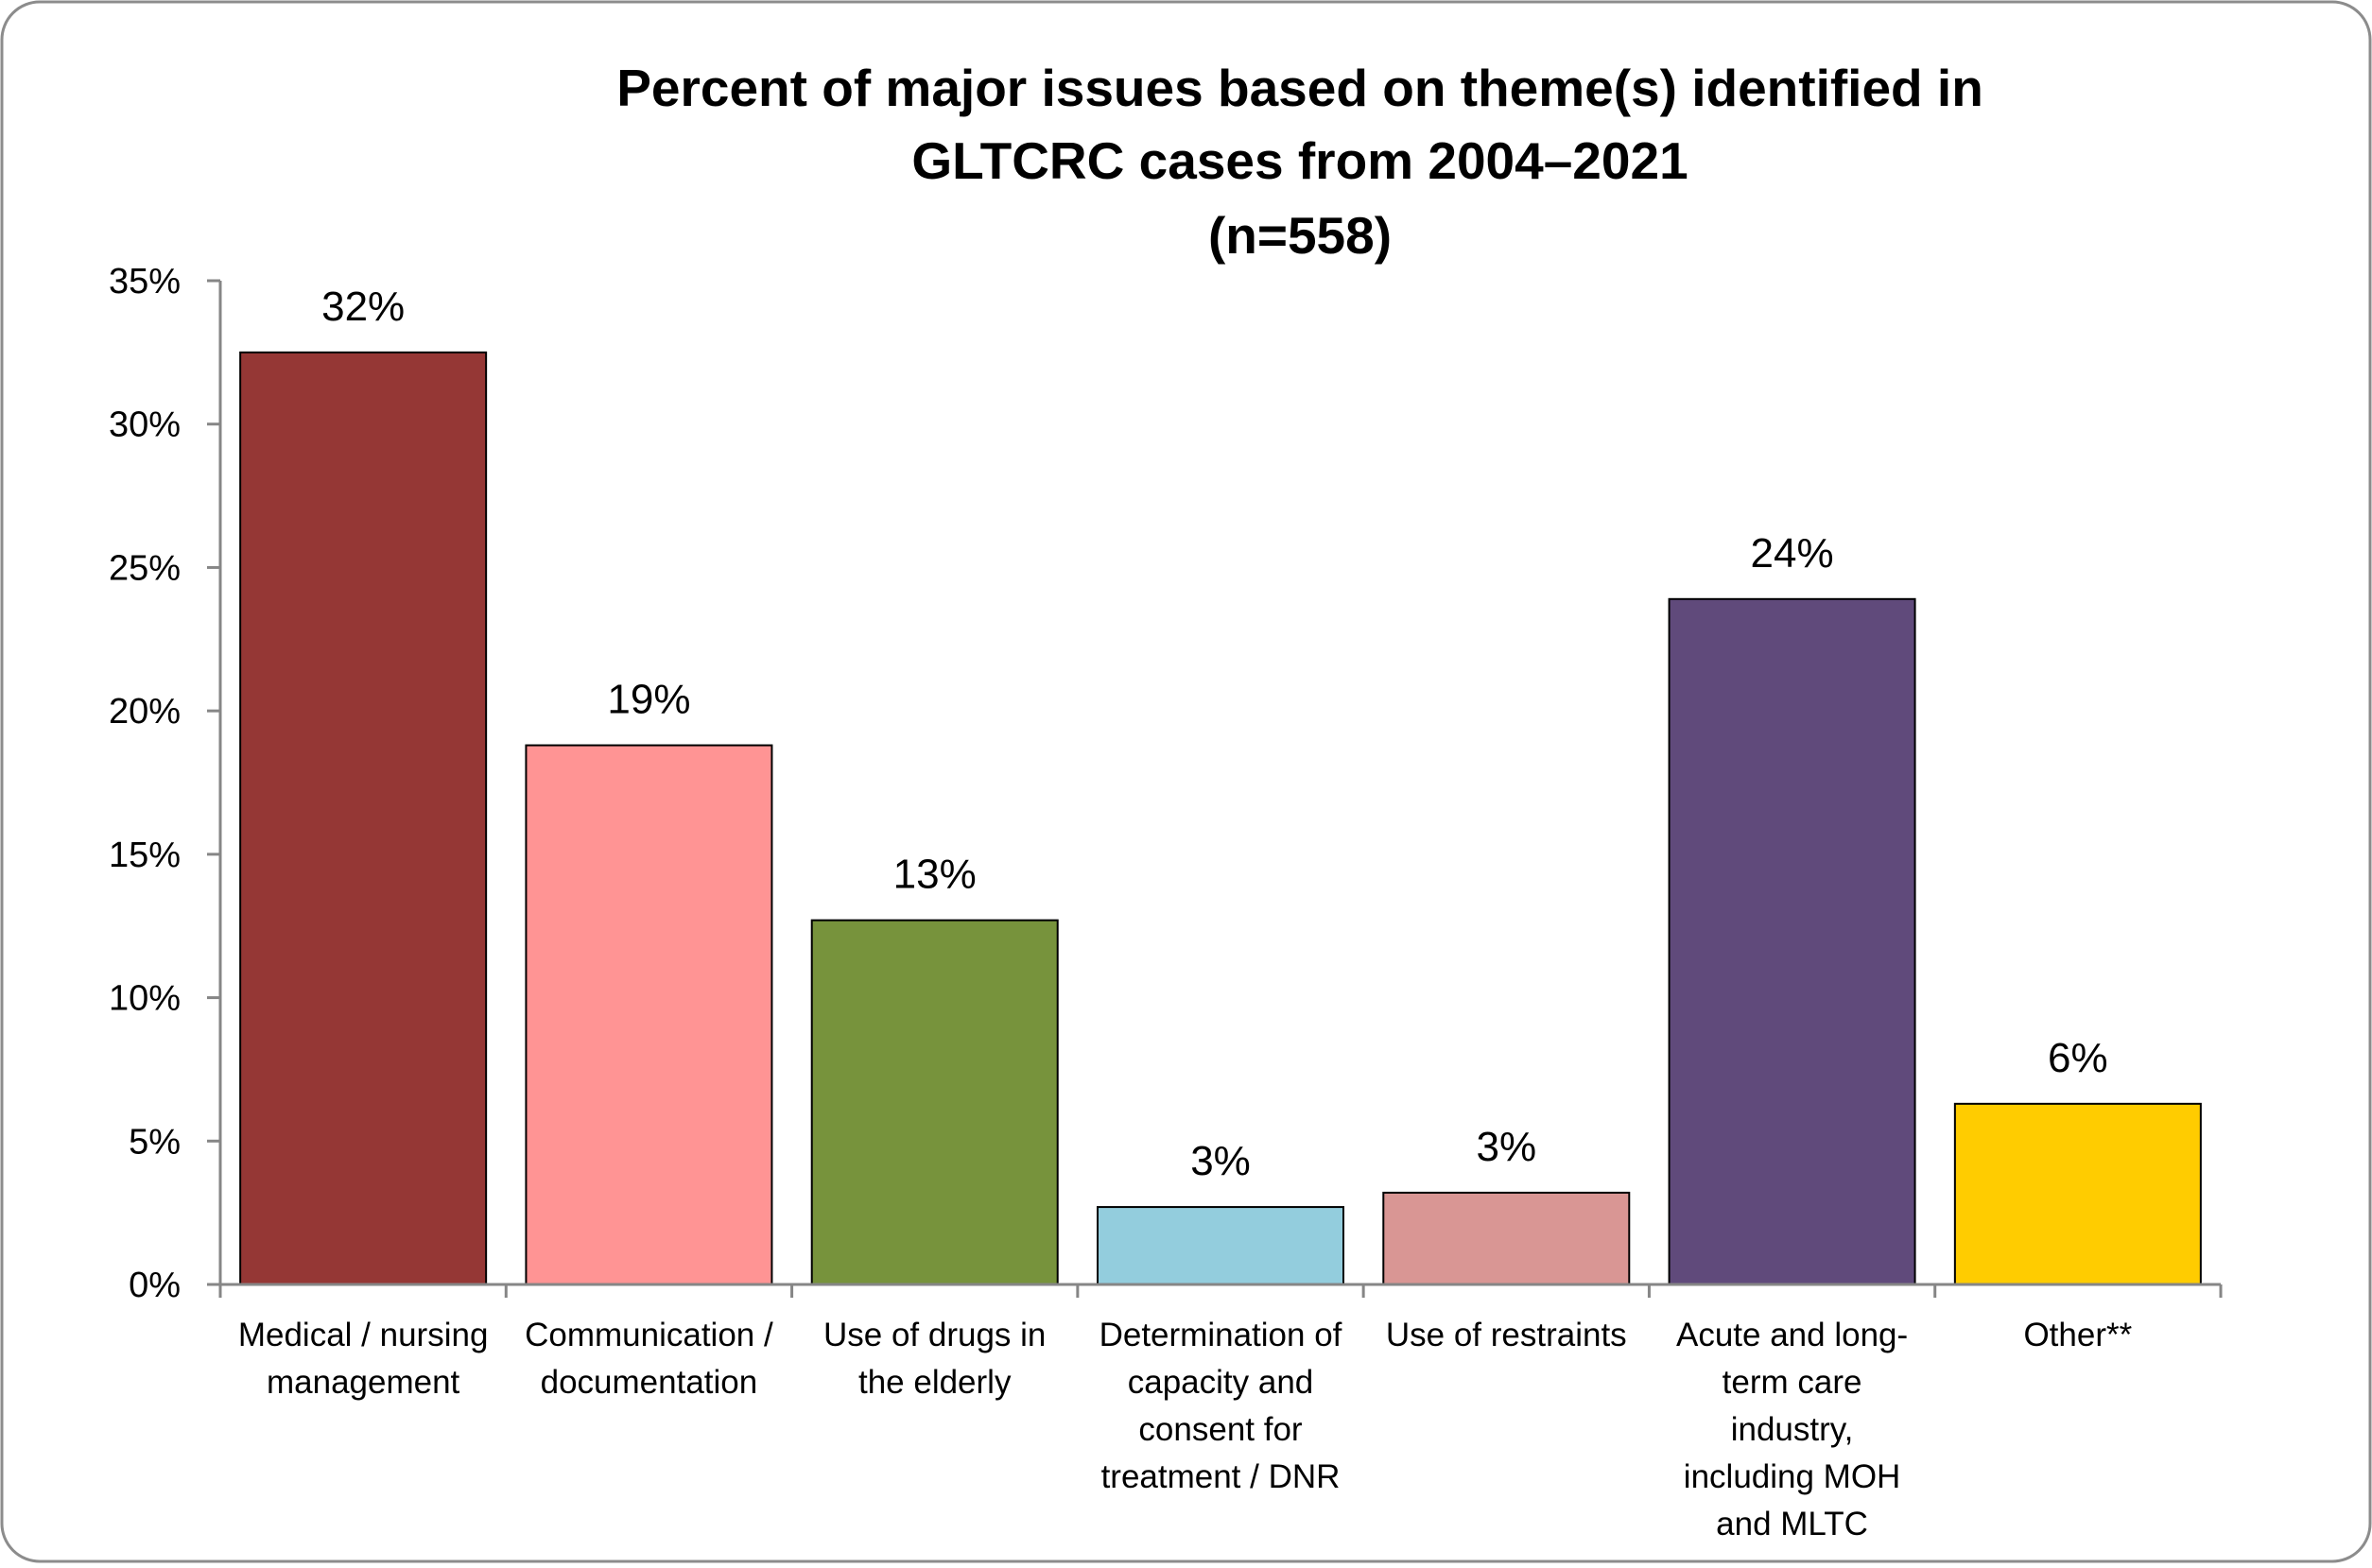 Image resolution: width=2372 pixels, height=1568 pixels. Describe the element at coordinates (145, 568) in the screenshot. I see `y-tick-label: 25%` at that location.